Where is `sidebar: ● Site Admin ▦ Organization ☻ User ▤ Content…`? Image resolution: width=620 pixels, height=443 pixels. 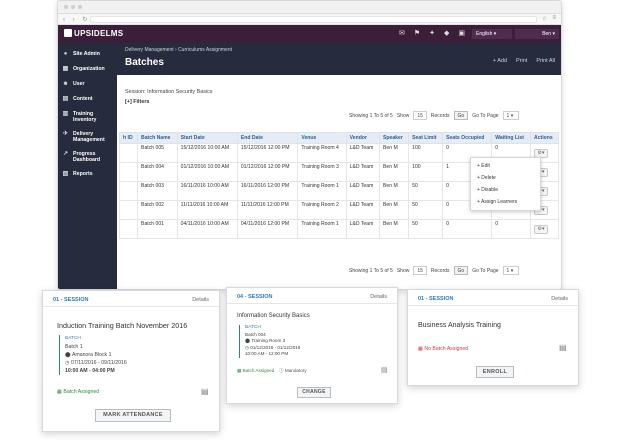 sidebar: ● Site Admin ▦ Organization ☻ User ▤ Content… is located at coordinates (87, 166).